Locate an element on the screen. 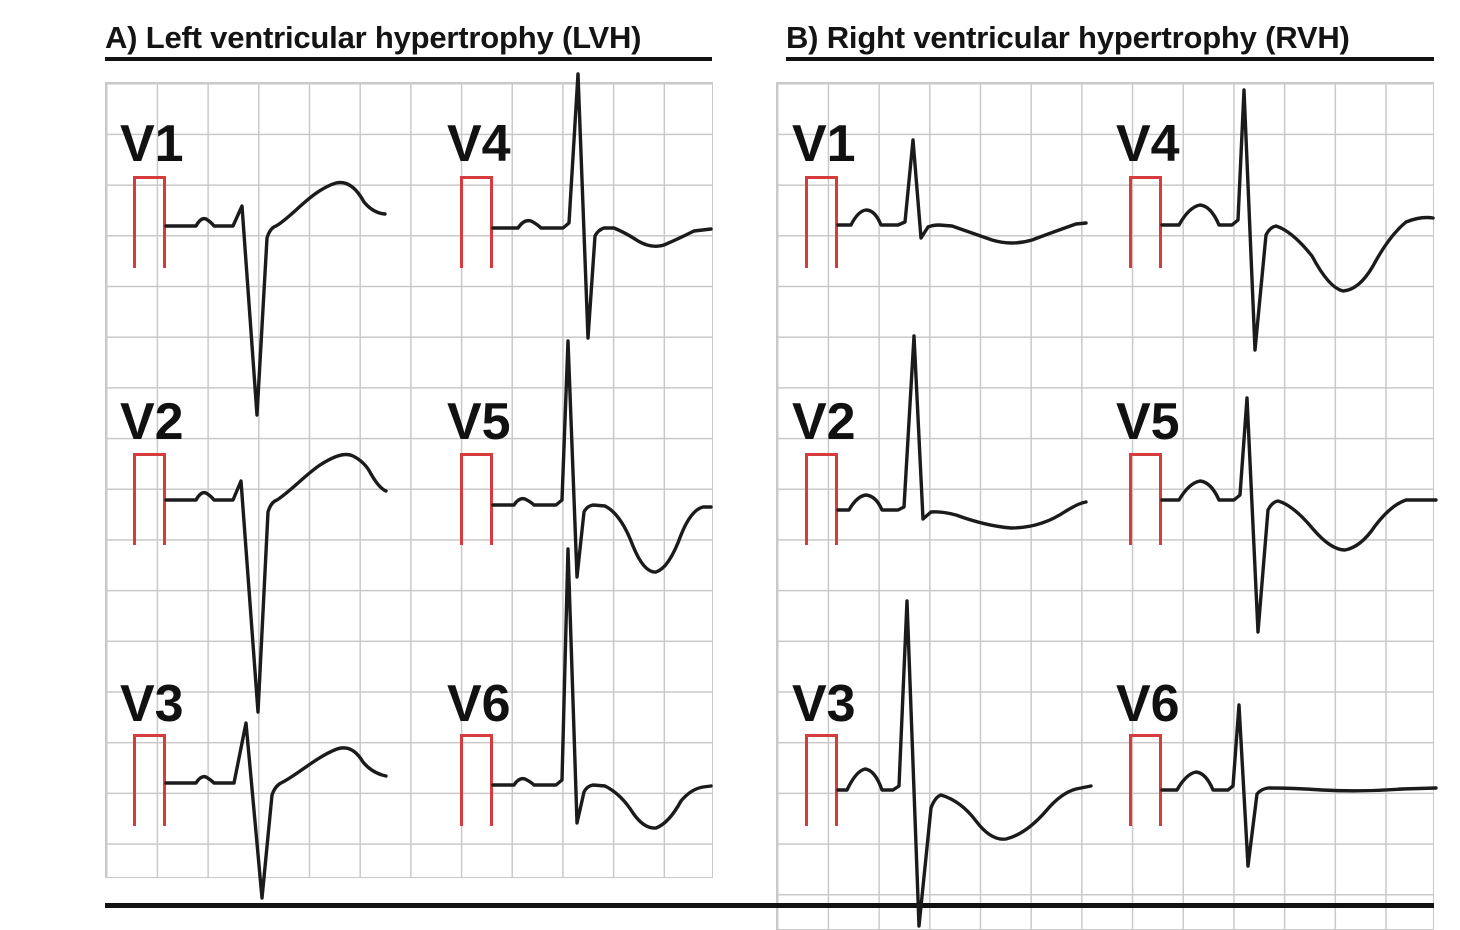 This screenshot has width=1460, height=930. rvh-lead-label-v1: V1 is located at coordinates (824, 144).